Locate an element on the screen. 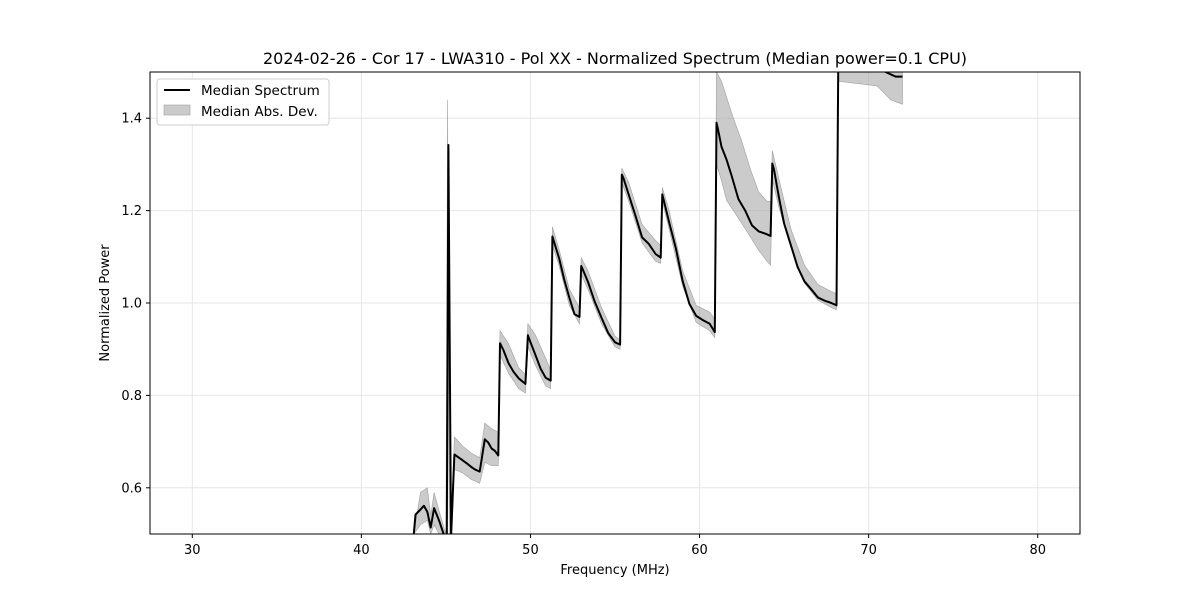  y-tick-label: 0.8 is located at coordinates (131, 396).